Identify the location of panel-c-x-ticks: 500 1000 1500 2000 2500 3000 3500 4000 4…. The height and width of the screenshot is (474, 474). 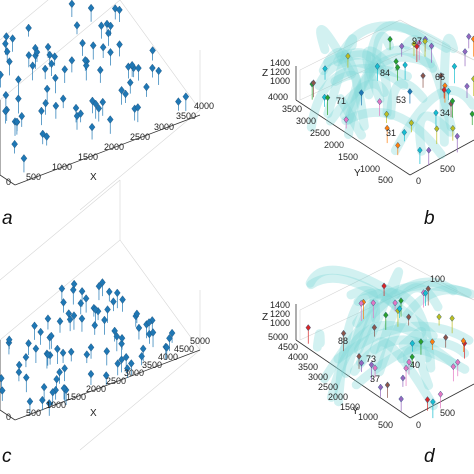
(108, 379).